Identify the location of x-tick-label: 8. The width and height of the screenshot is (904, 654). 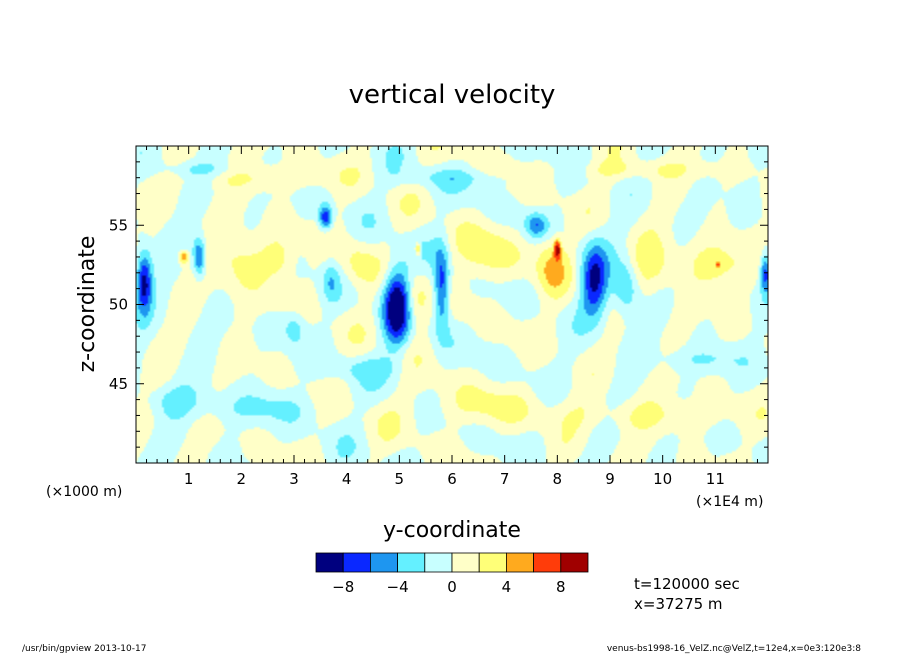
(558, 479).